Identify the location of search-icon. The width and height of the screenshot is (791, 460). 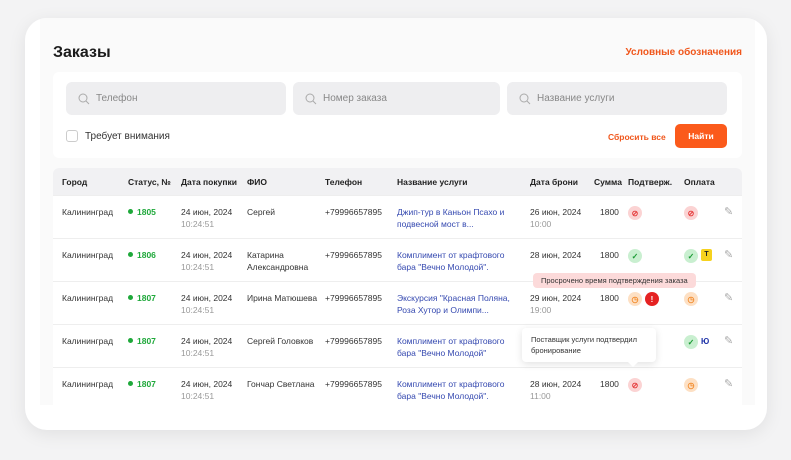
(525, 98).